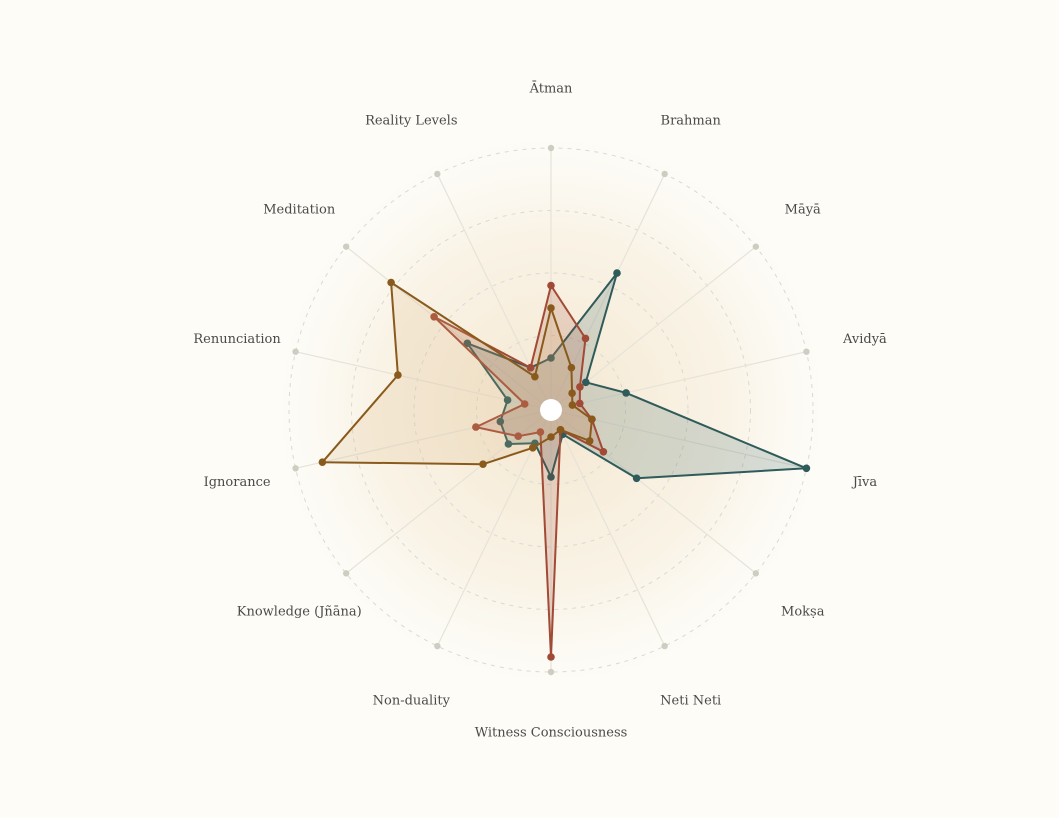 The height and width of the screenshot is (818, 1059). I want to click on axis-label: Reality Levels, so click(411, 120).